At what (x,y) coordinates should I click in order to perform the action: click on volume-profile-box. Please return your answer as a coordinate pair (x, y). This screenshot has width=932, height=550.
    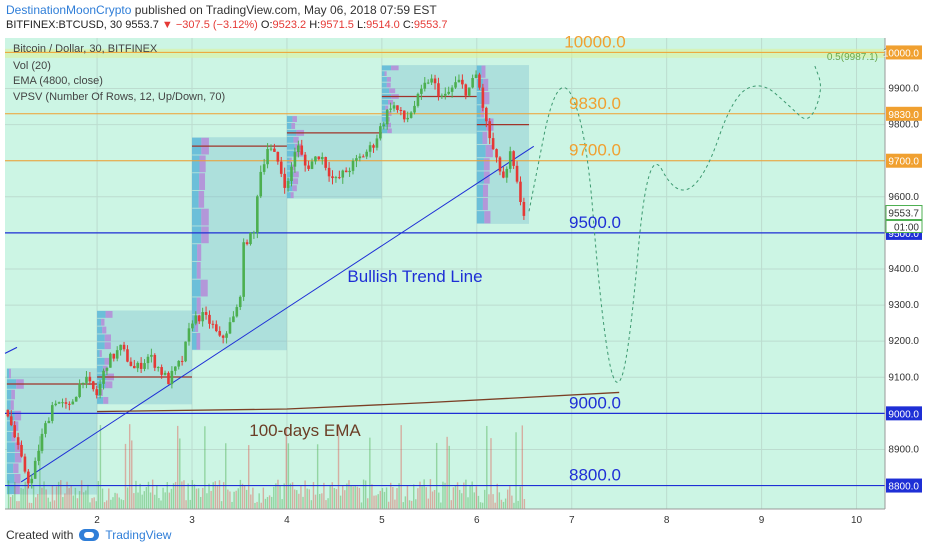
    Looking at the image, I should click on (429, 99).